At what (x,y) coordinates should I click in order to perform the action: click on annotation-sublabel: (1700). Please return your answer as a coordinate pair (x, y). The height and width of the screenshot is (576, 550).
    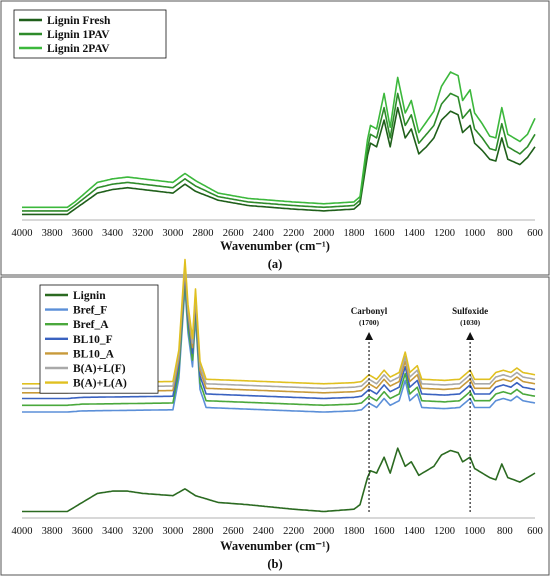
    Looking at the image, I should click on (369, 322).